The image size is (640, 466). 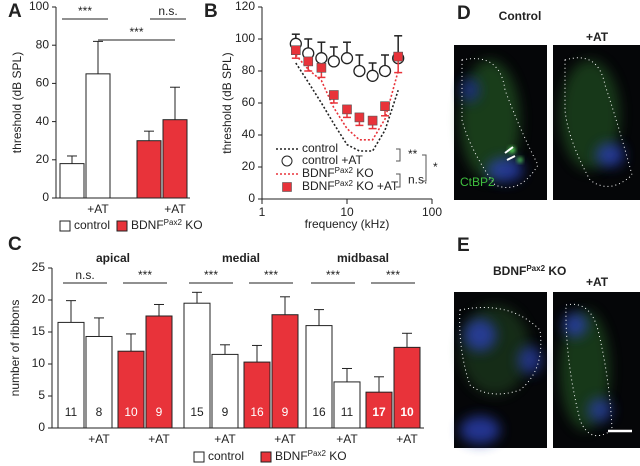 What do you see at coordinates (17, 102) in the screenshot?
I see `y-axis-label: threshold (dB SPL)` at bounding box center [17, 102].